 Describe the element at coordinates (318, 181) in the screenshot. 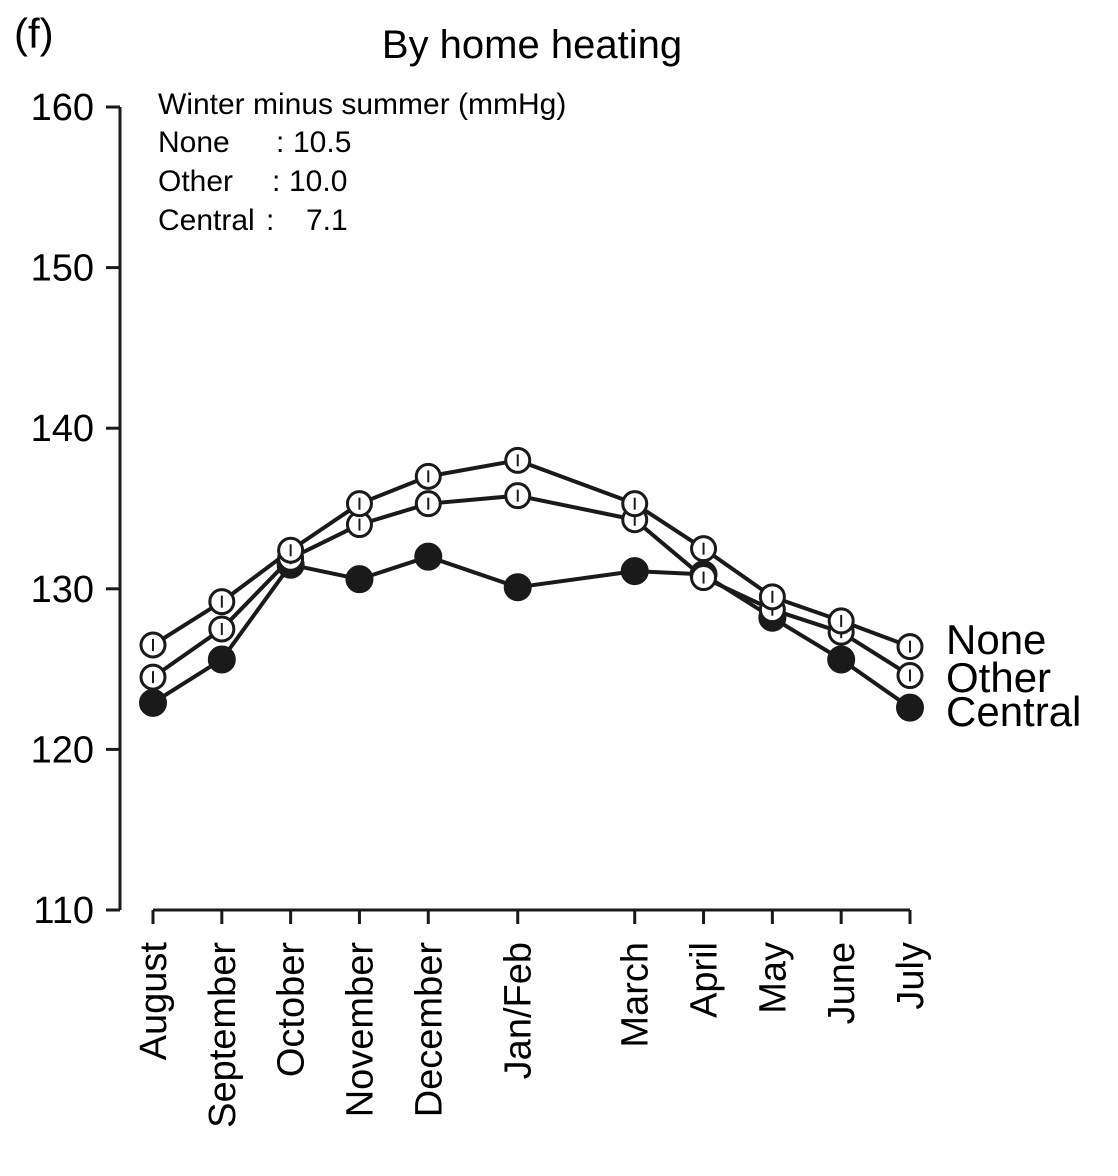

I see `annotation-value-other: 10.0` at that location.